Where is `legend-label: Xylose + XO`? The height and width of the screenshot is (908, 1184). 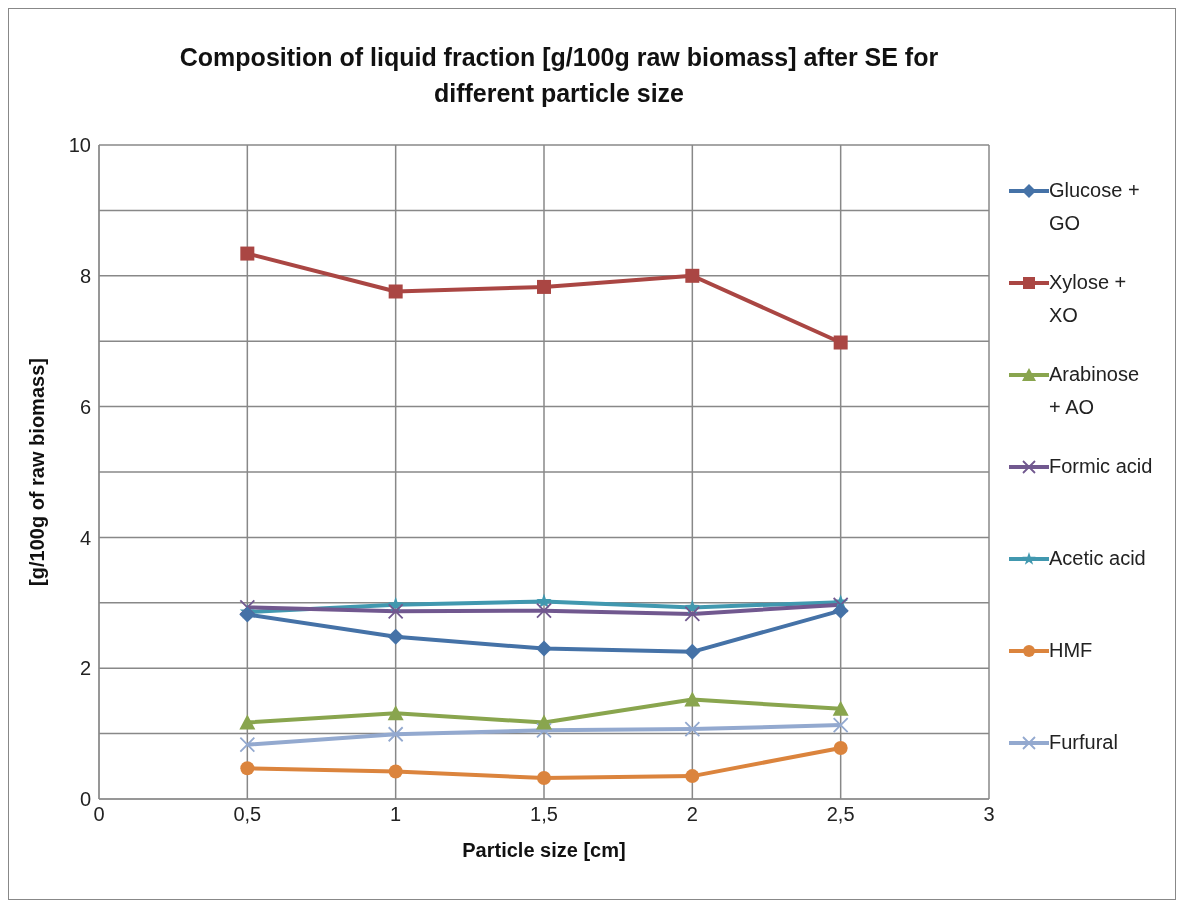 legend-label: Xylose + XO is located at coordinates (1088, 299).